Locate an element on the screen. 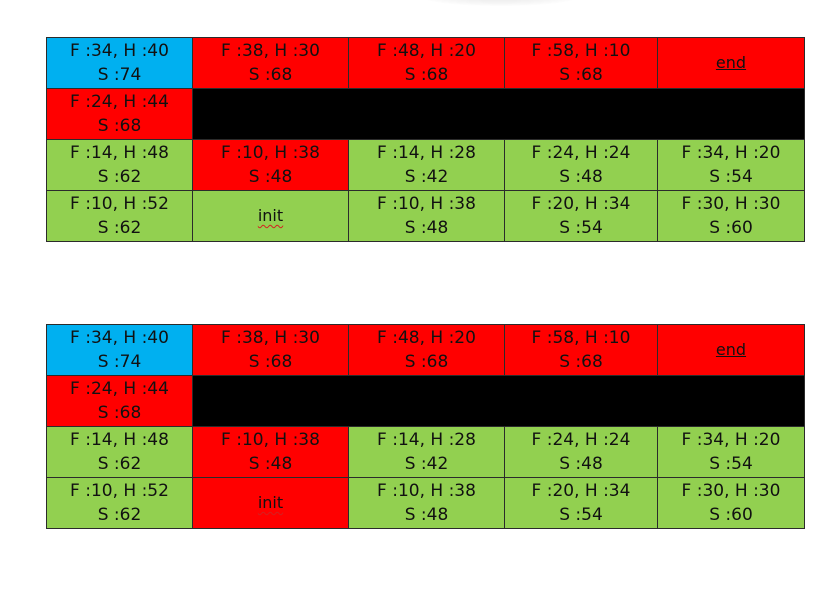 This screenshot has width=826, height=589. grid-node-cell: F :48, H :20 S :68 is located at coordinates (426, 63).